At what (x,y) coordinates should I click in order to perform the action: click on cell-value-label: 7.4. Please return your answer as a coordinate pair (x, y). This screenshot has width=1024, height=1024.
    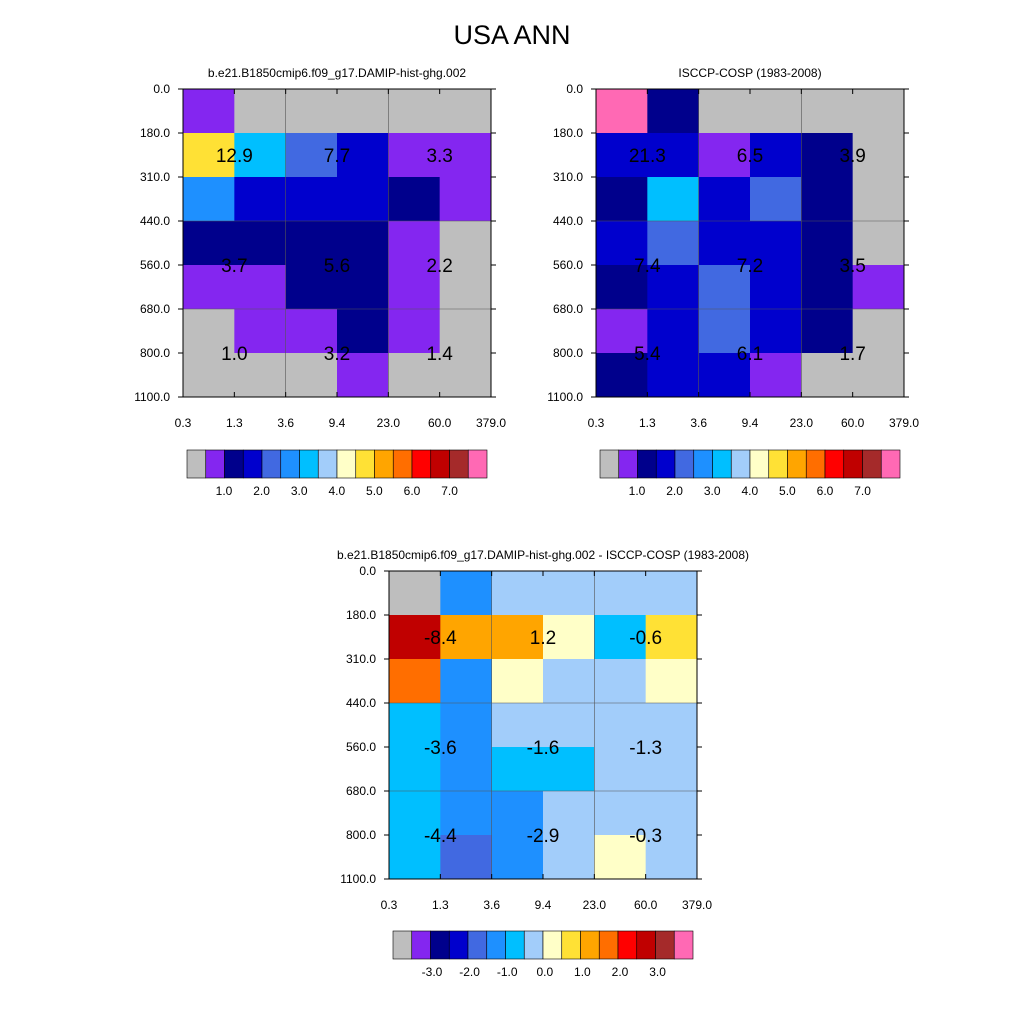
    Looking at the image, I should click on (647, 266).